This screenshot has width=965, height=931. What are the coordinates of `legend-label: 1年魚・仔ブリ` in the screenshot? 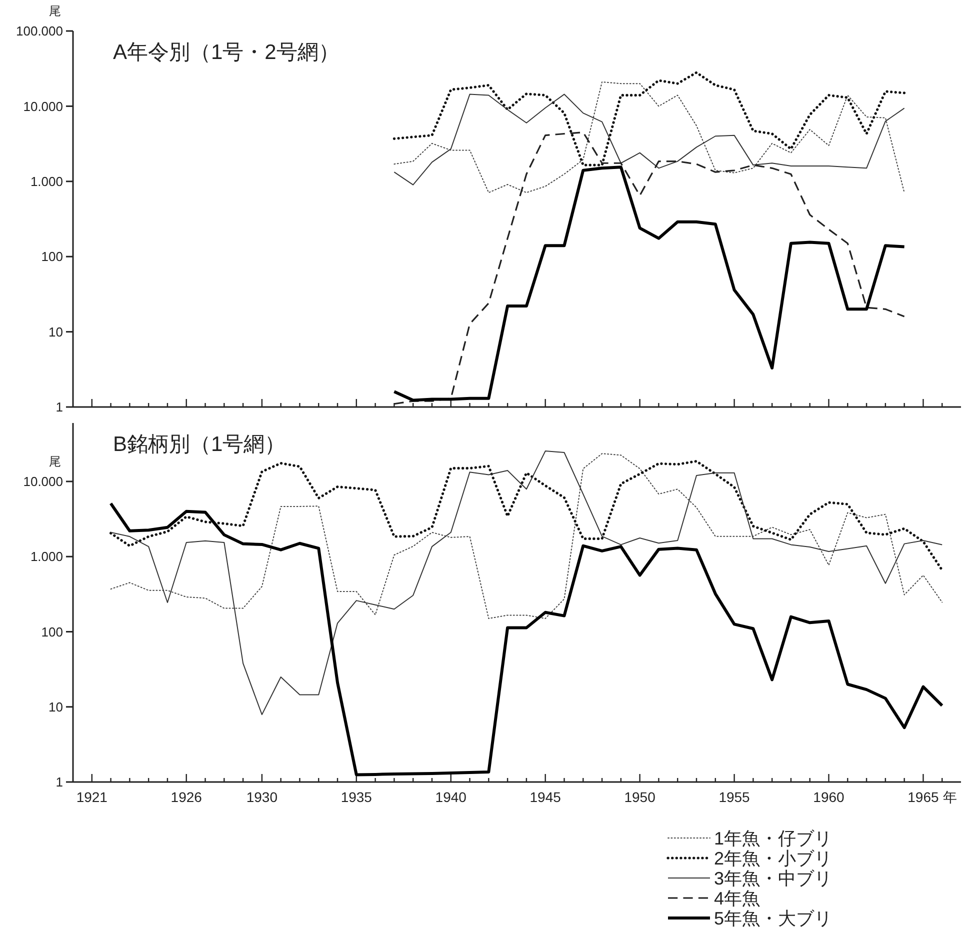 It's located at (773, 838).